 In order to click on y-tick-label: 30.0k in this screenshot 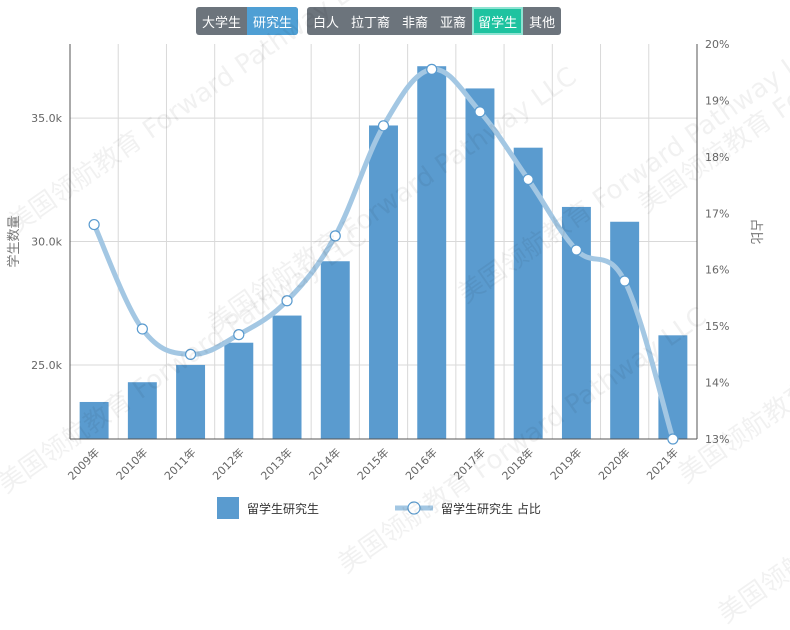, I will do `click(46, 242)`.